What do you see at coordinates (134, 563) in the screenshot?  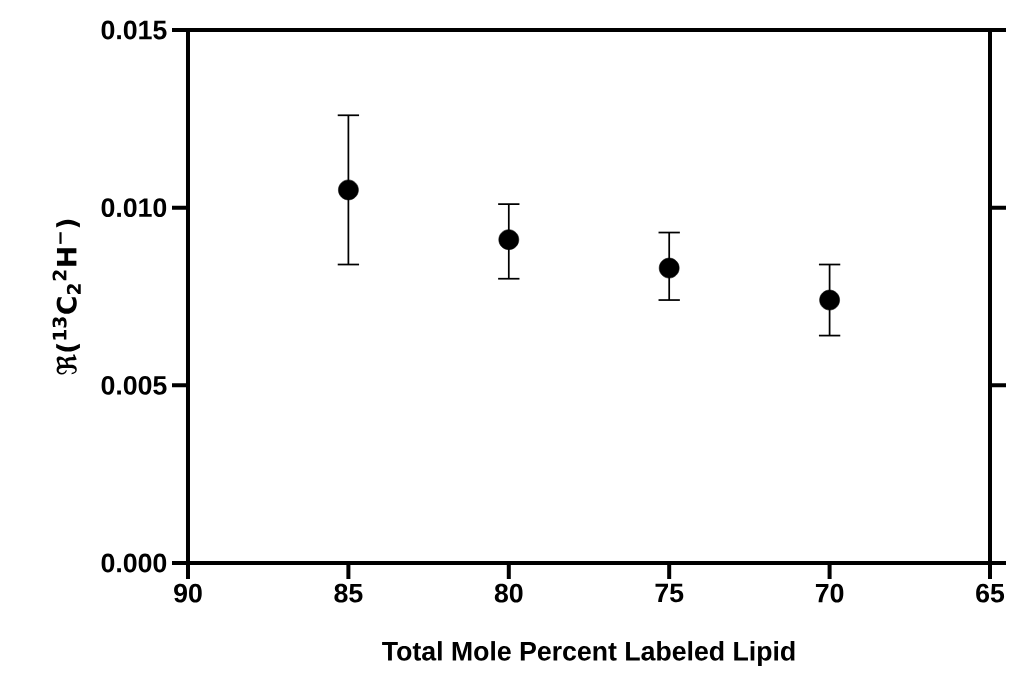 I see `y-tick-label: 0.000` at bounding box center [134, 563].